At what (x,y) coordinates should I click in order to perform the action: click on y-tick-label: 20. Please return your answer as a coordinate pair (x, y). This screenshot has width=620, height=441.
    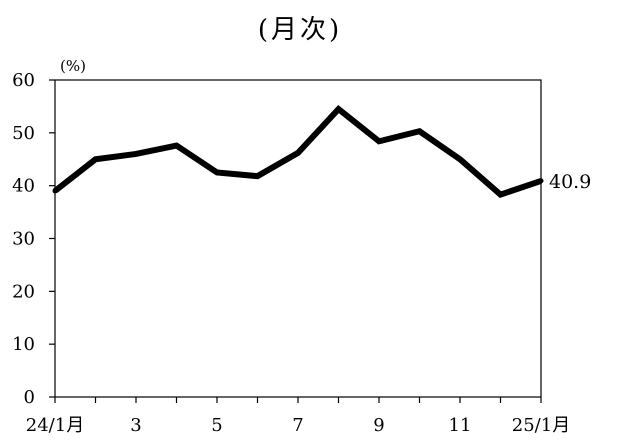
    Looking at the image, I should click on (23, 291).